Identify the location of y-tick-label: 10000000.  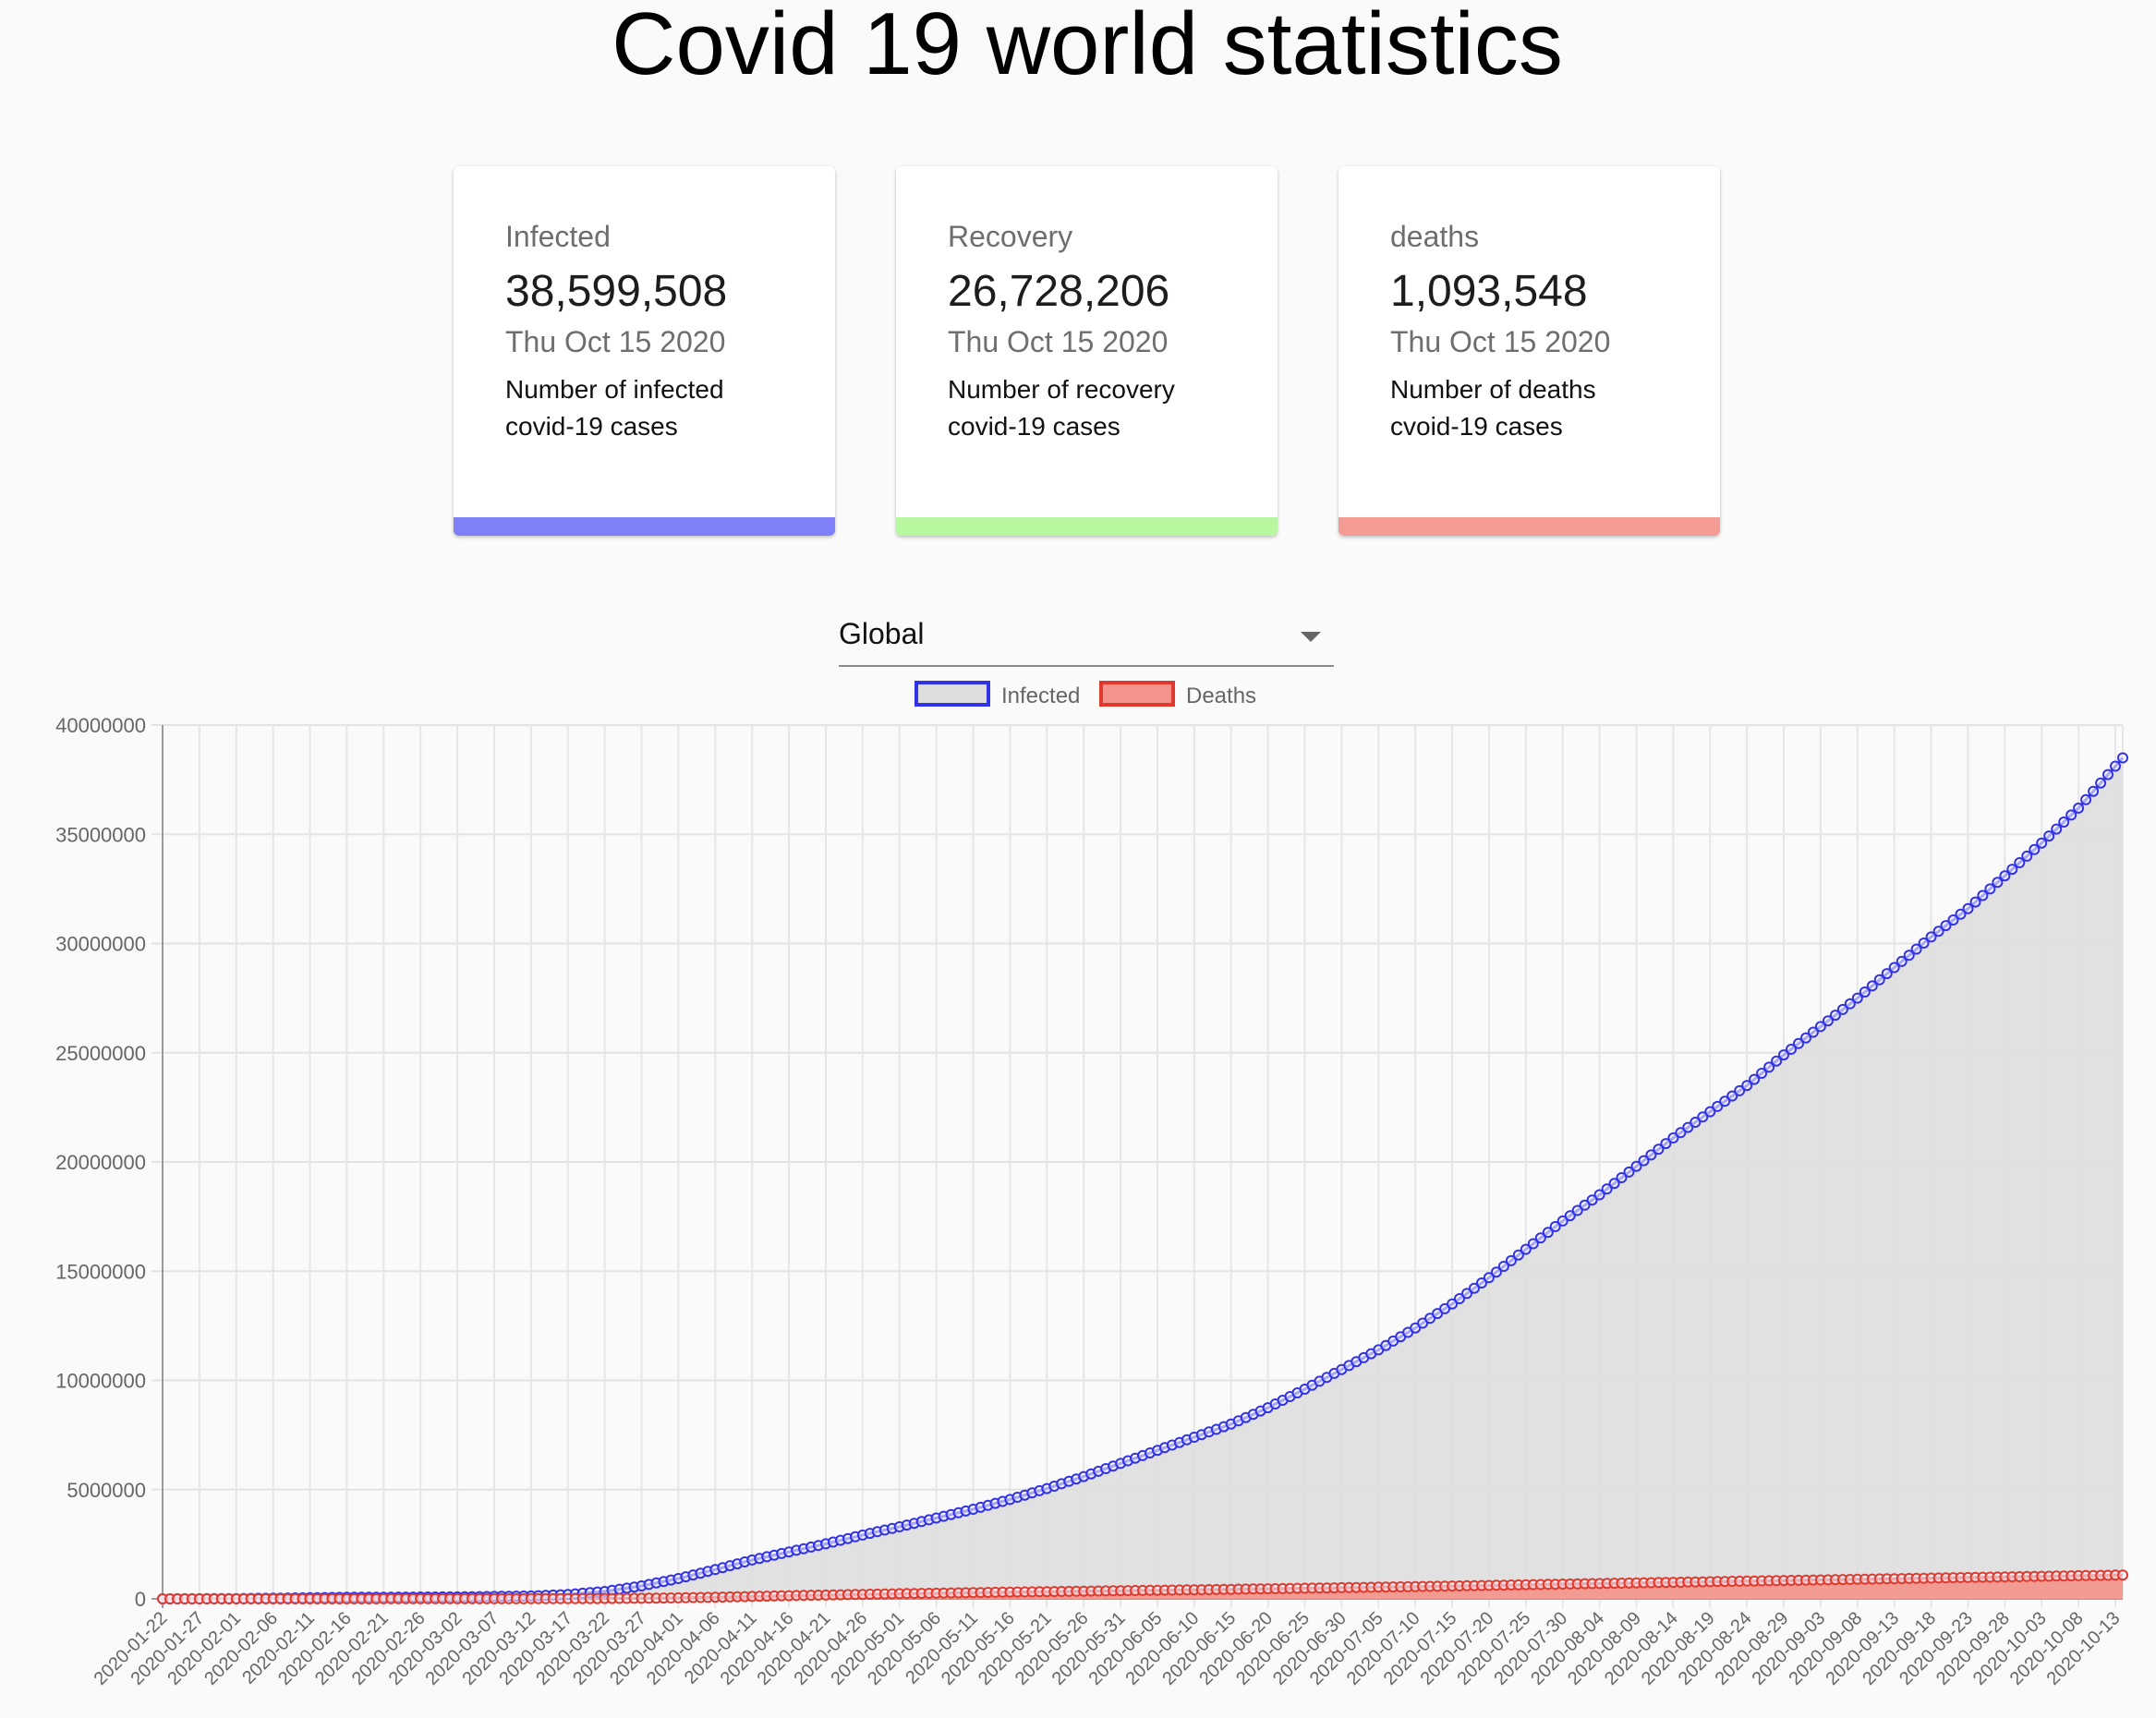
(100, 1382).